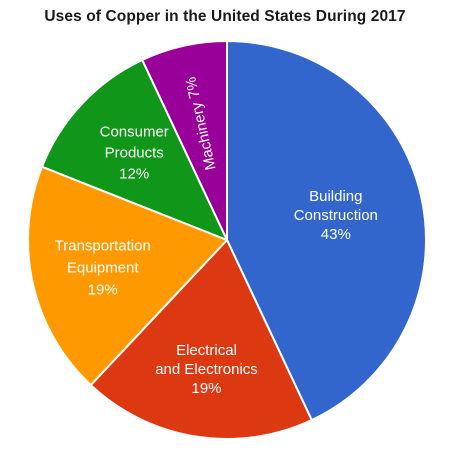  What do you see at coordinates (184, 140) in the screenshot?
I see `pie-slice-machinery` at bounding box center [184, 140].